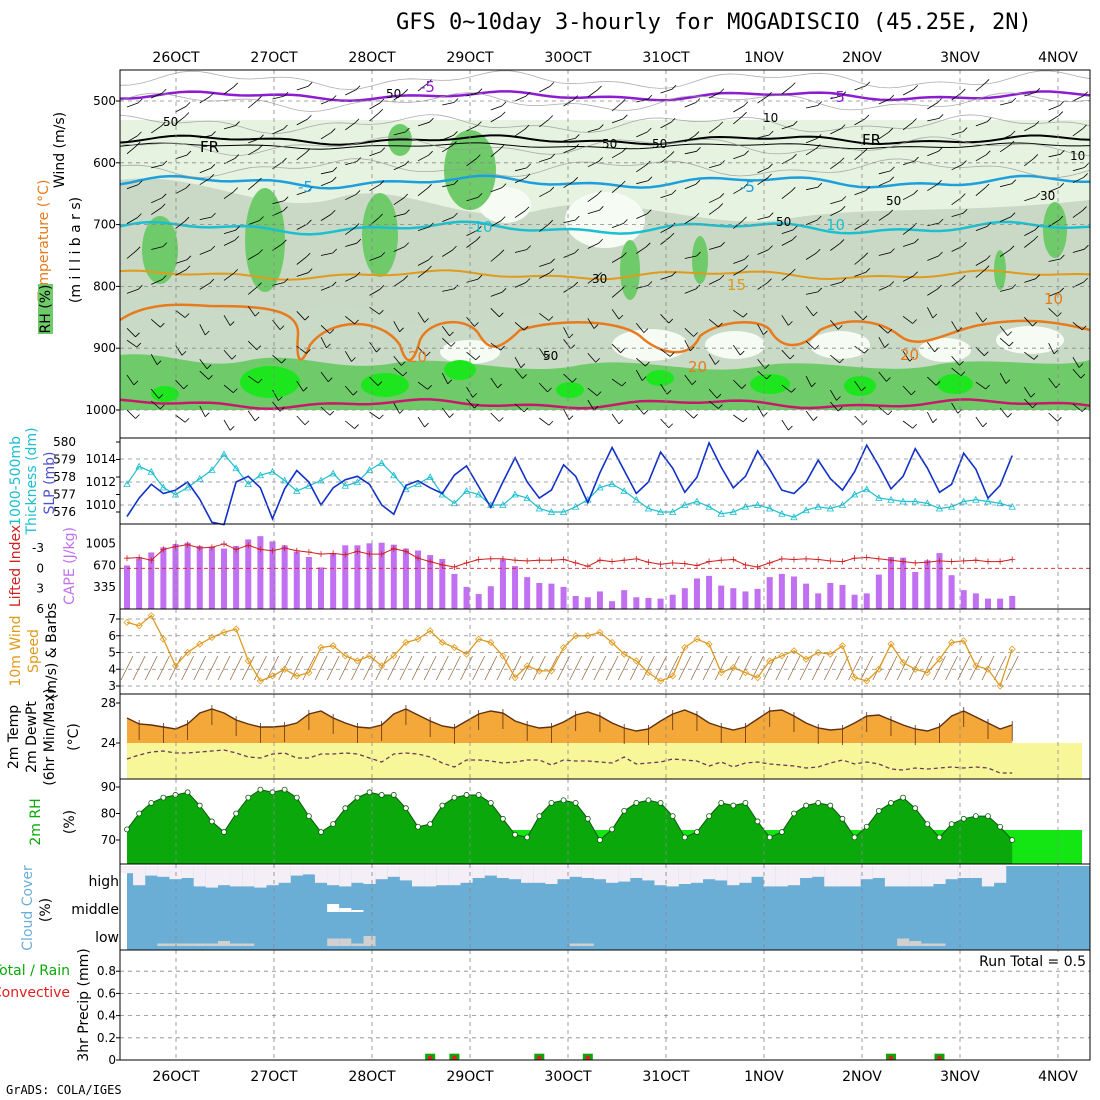  Describe the element at coordinates (36, 821) in the screenshot. I see `rh2m-axis-label: 2m RH` at that location.